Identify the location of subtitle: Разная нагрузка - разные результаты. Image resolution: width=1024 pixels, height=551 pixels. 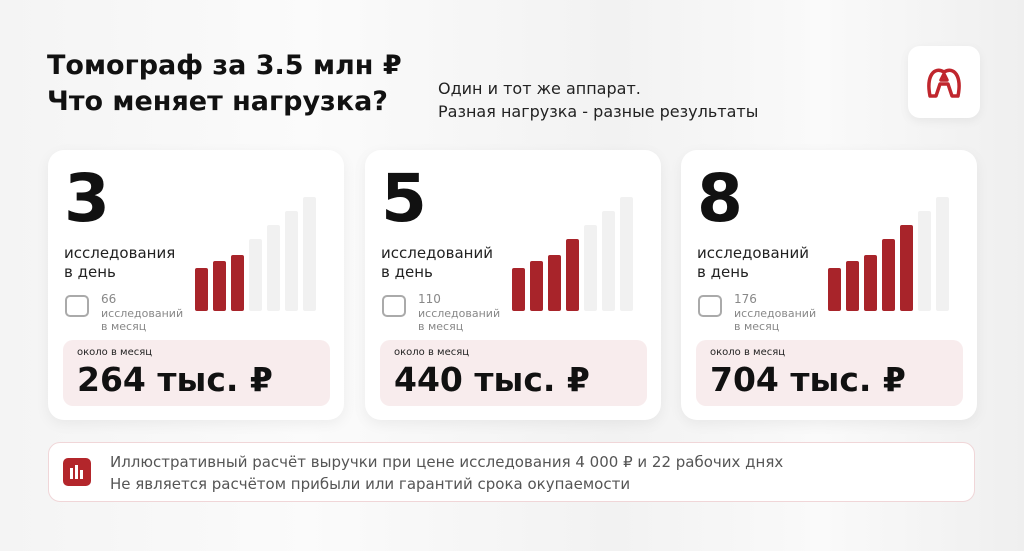
(598, 111).